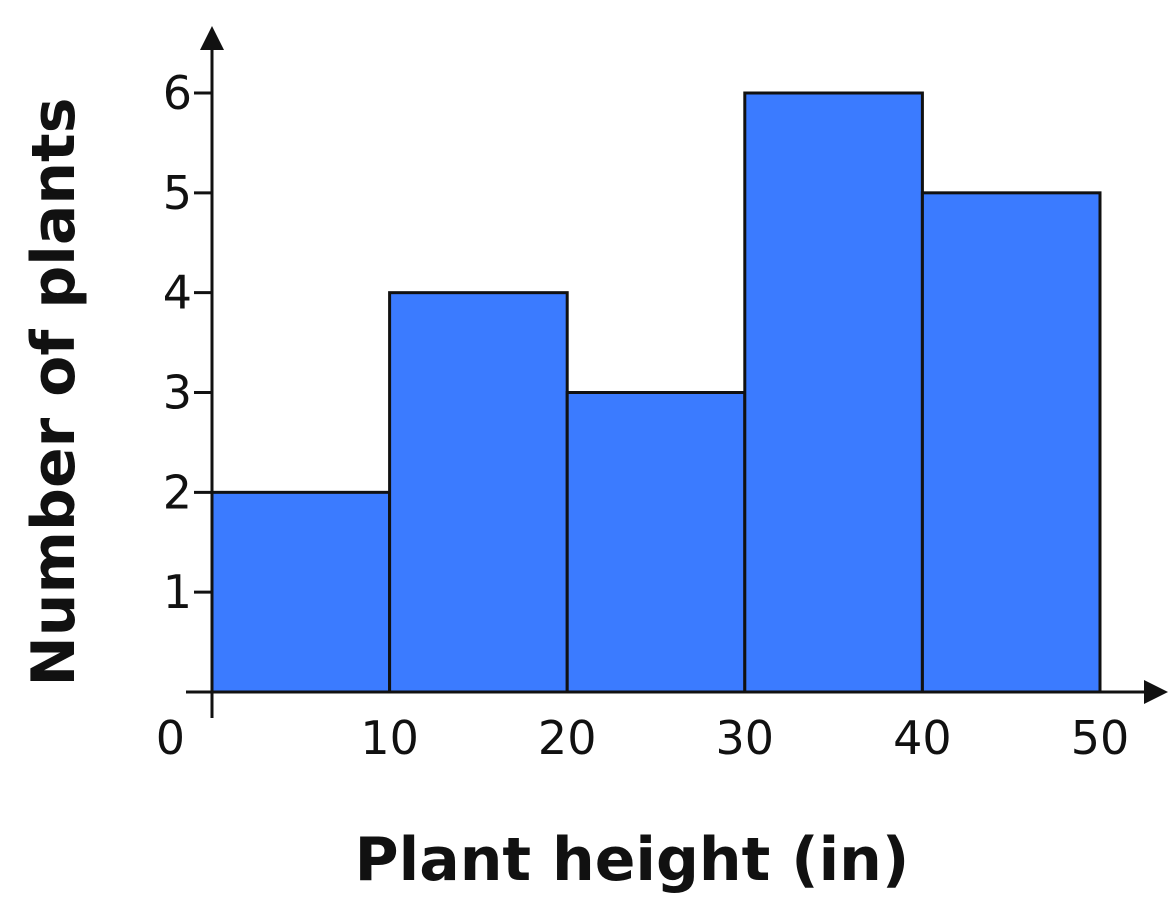 The width and height of the screenshot is (1168, 912). I want to click on x-tick-label-40: 40, so click(922, 738).